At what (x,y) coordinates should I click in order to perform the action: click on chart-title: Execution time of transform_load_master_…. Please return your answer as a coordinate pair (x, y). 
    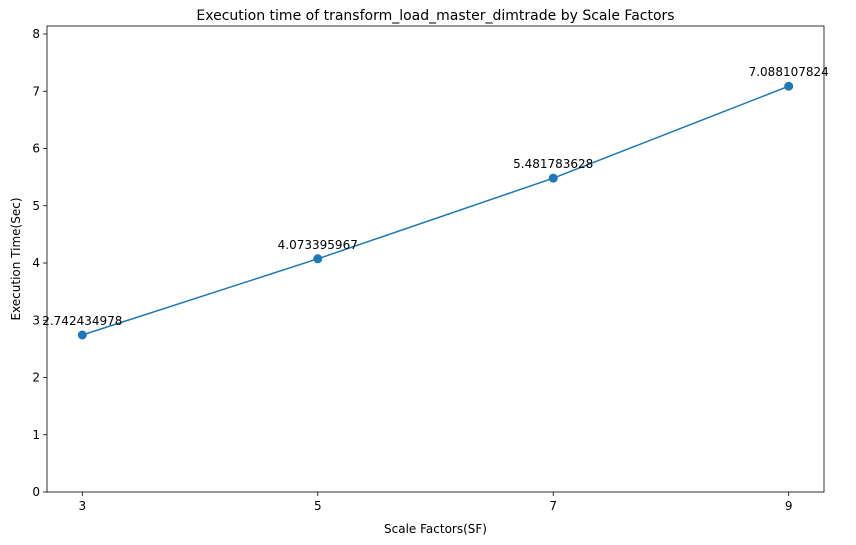
    Looking at the image, I should click on (435, 16).